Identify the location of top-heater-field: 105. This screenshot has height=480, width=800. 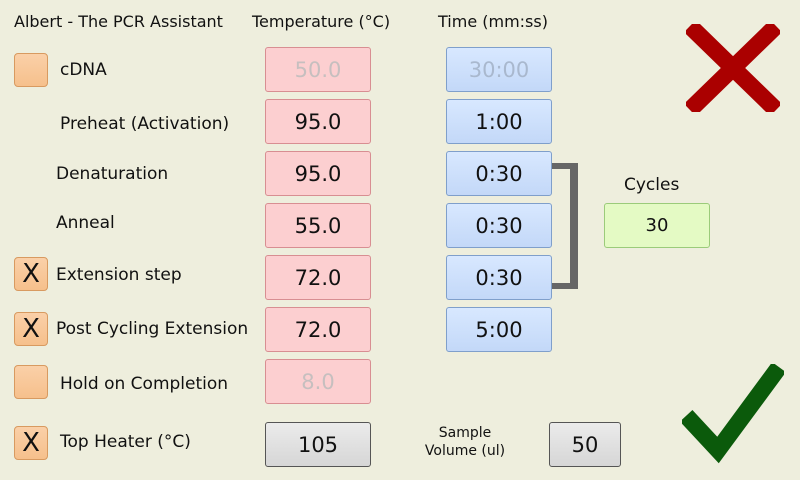
(318, 444).